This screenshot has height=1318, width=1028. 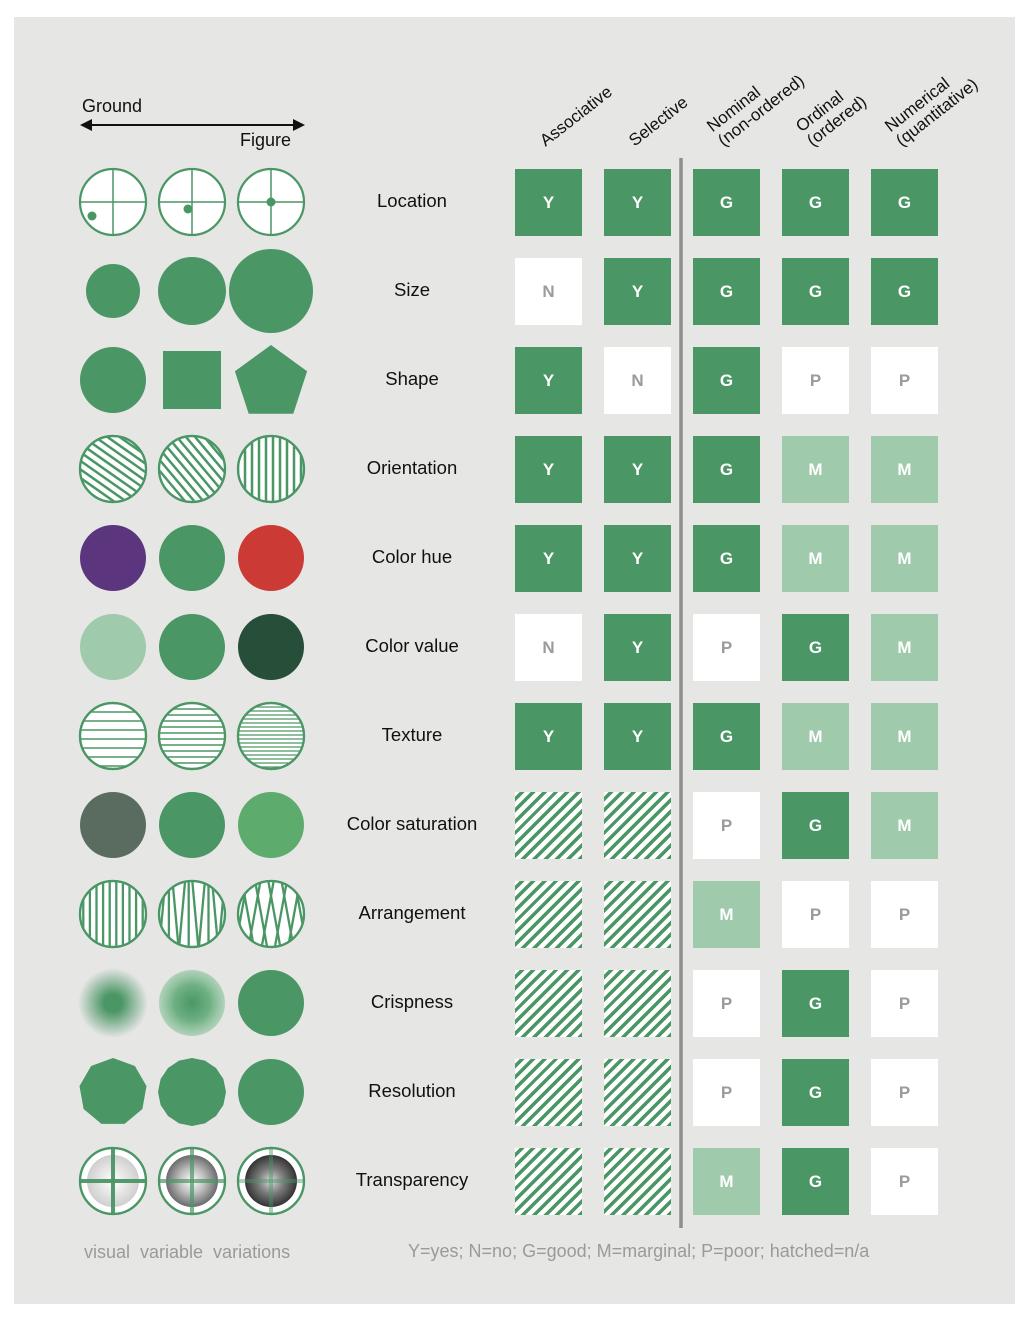 I want to click on variation-location-3-icon, so click(x=271, y=202).